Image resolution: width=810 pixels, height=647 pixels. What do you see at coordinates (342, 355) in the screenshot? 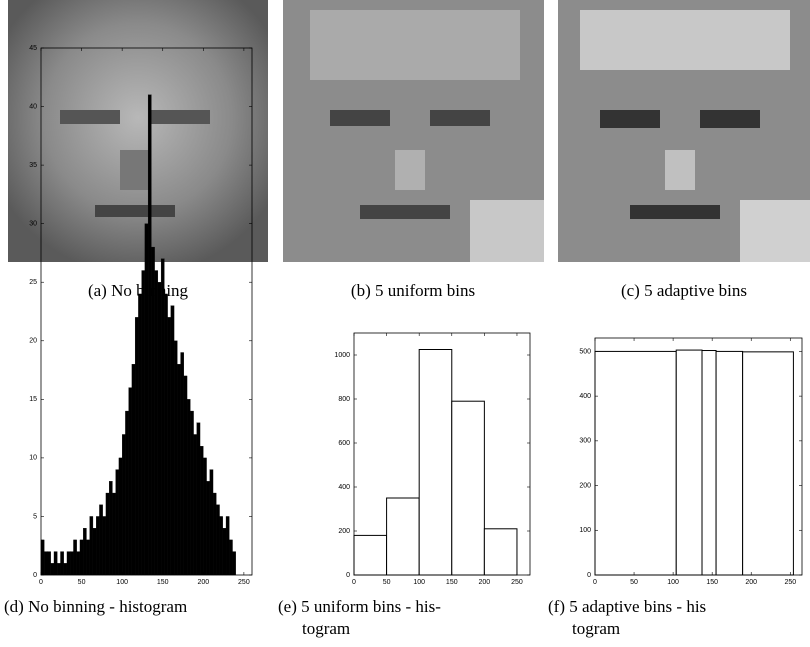
I see `y-tick-label: 1000` at bounding box center [342, 355].